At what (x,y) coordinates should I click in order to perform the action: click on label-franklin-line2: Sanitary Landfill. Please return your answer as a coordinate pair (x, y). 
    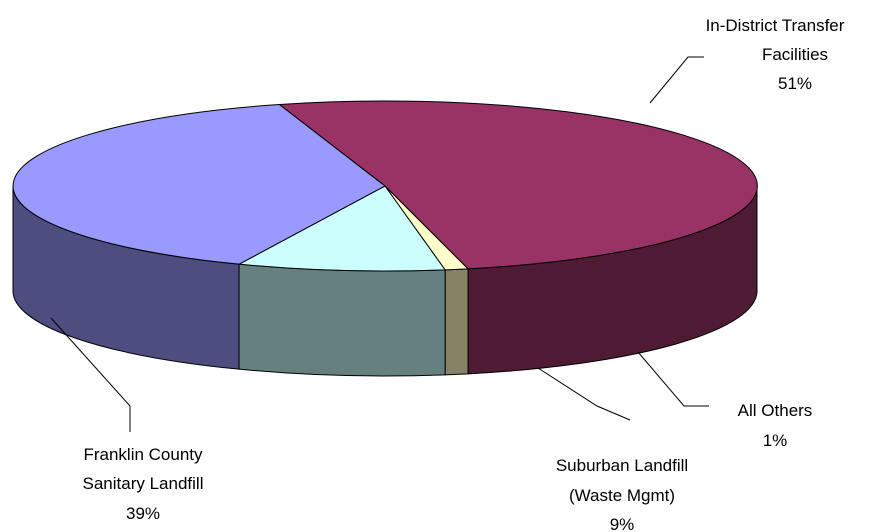
    Looking at the image, I should click on (143, 483).